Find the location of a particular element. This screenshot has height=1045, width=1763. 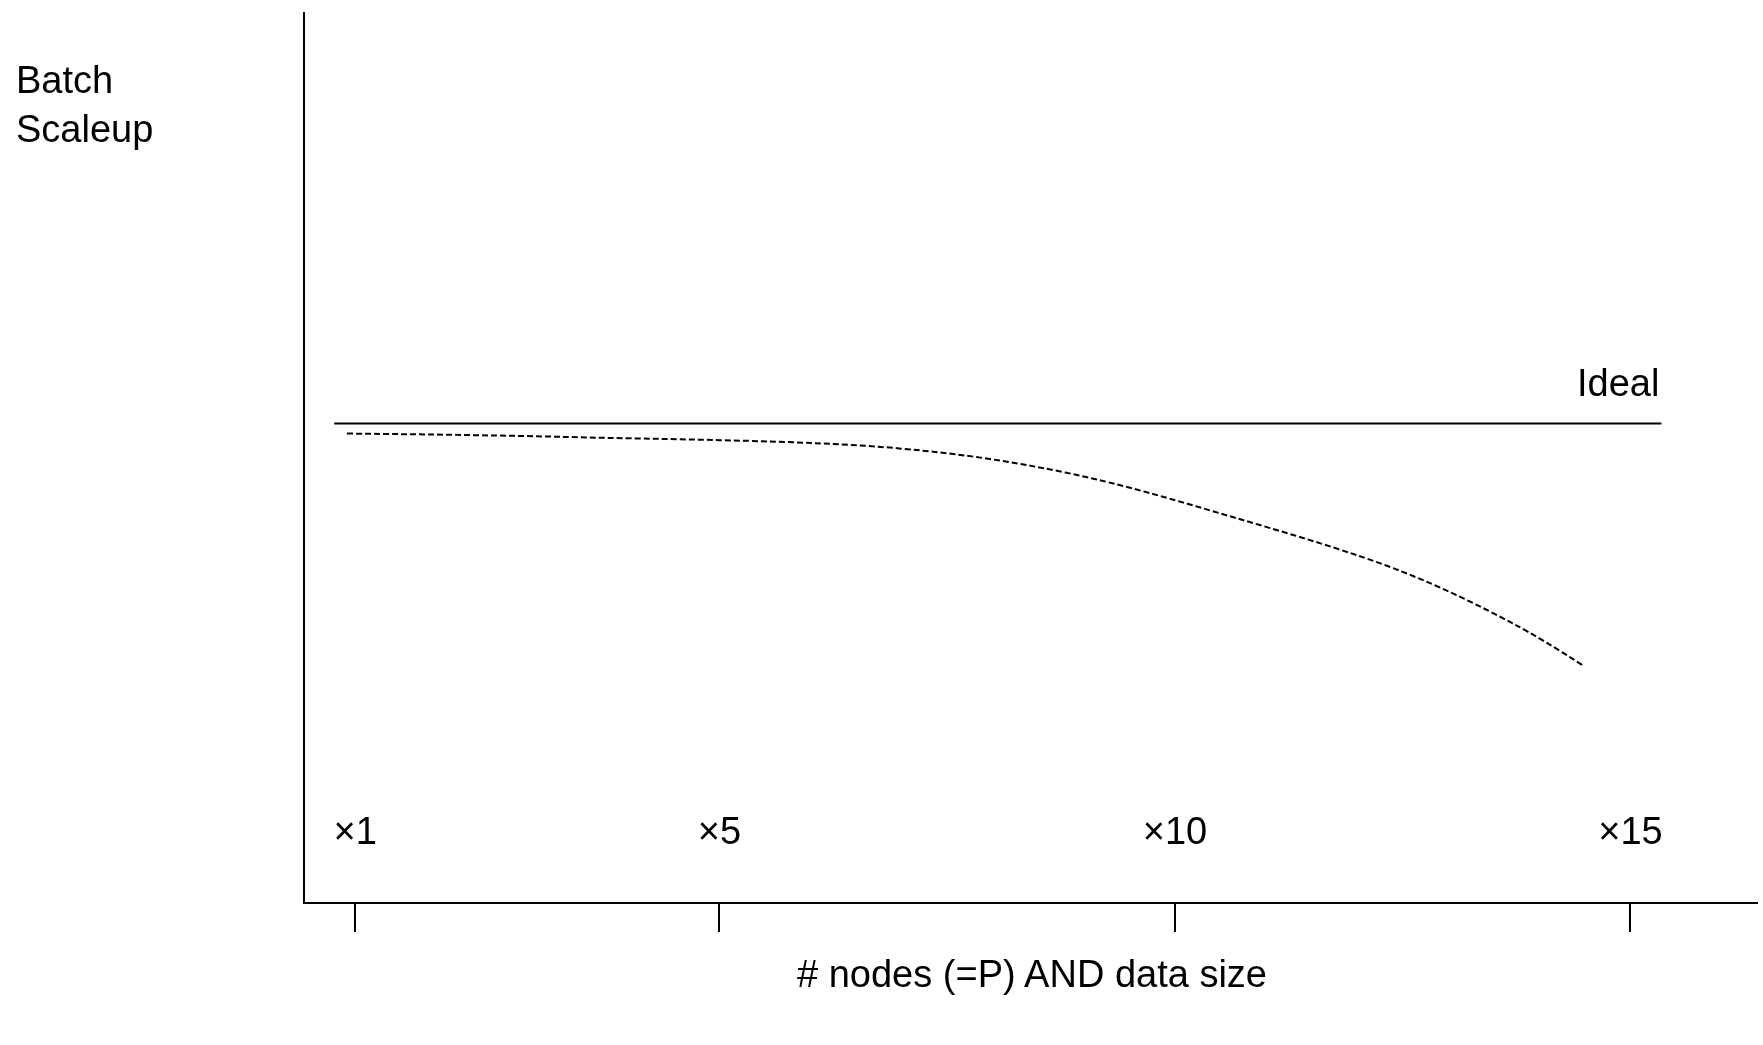

x-tick-label: ×15 is located at coordinates (1630, 831).